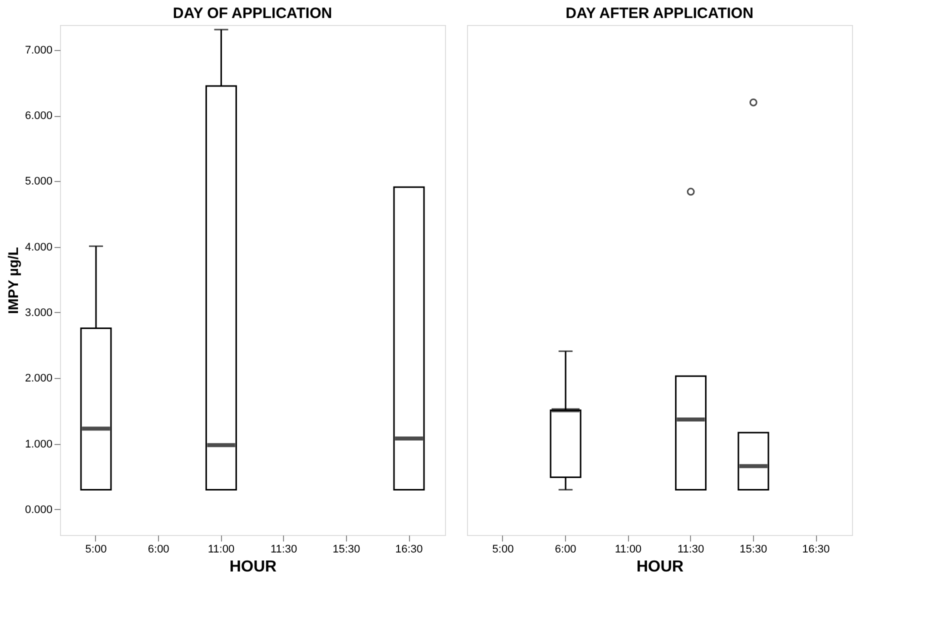 The height and width of the screenshot is (629, 933). Describe the element at coordinates (660, 13) in the screenshot. I see `chart-title: DAY AFTER APPLICATION` at that location.